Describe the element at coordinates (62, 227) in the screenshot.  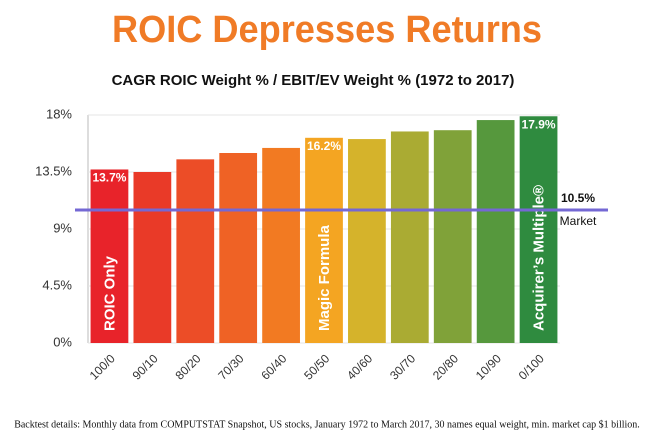
I see `y-tick-label: 9%` at that location.